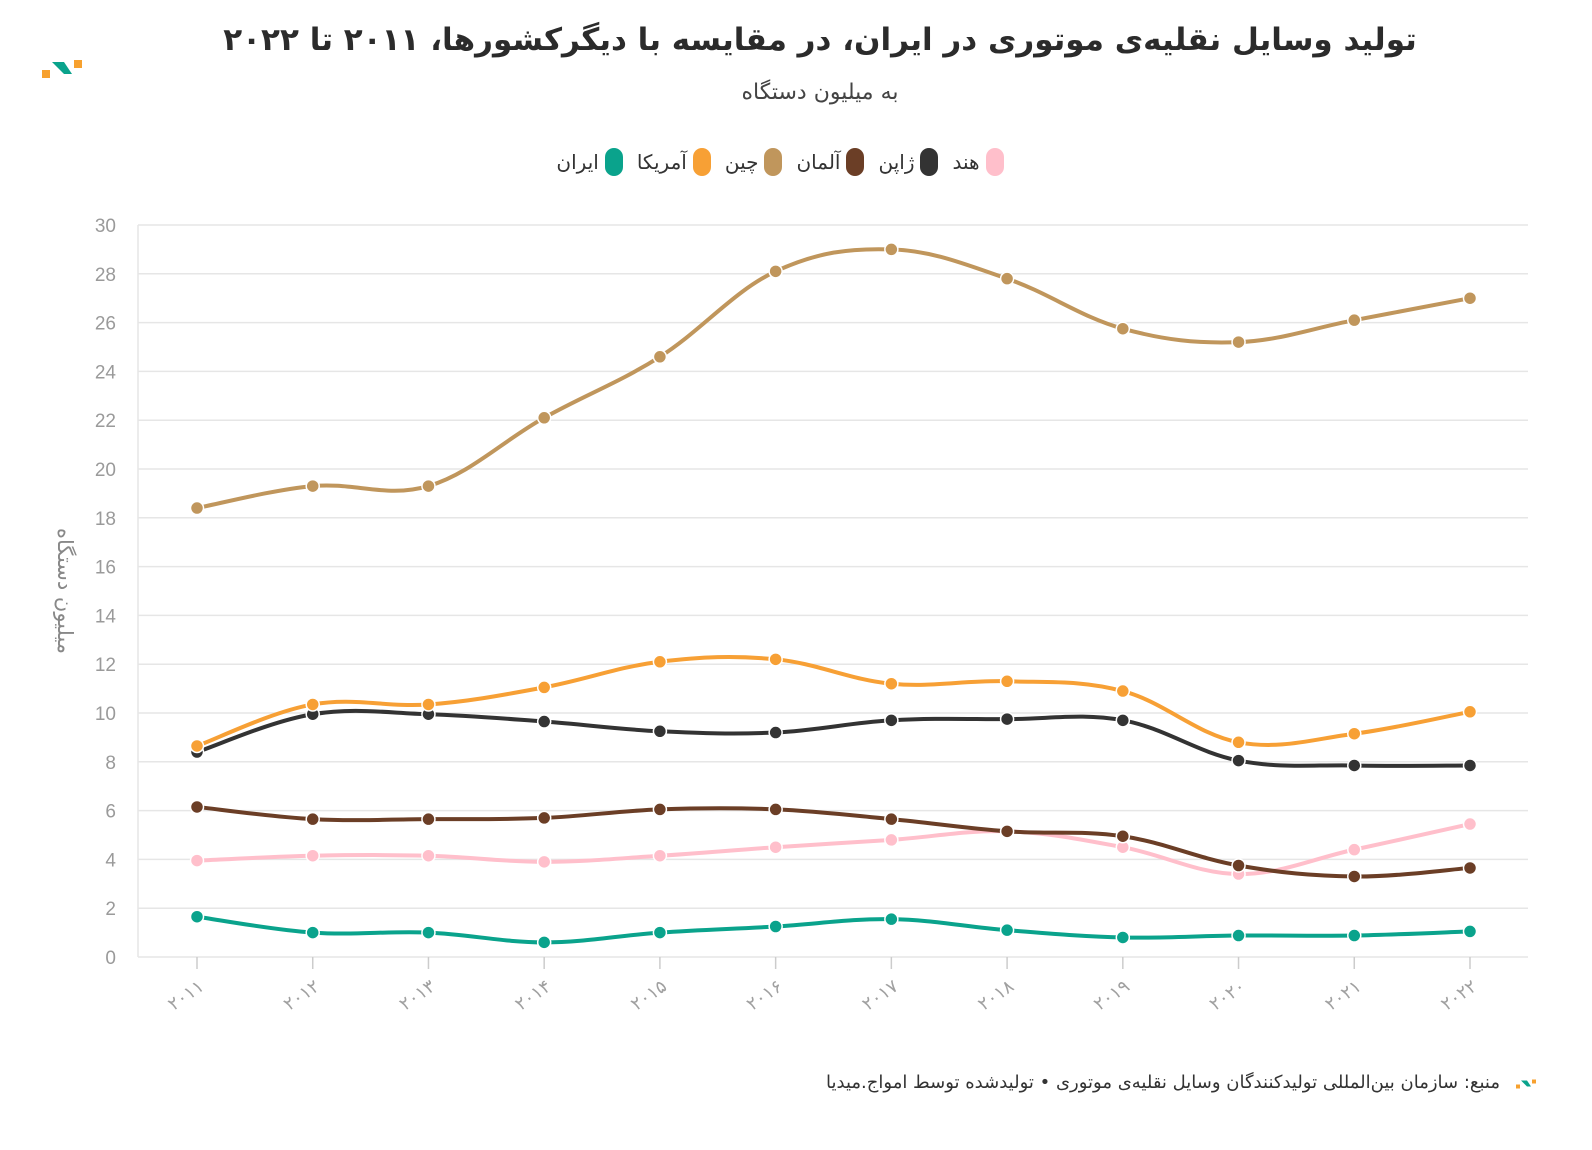 This screenshot has width=1592, height=1150. I want to click on y-axis-label: میلیون دستگاه, so click(65, 591).